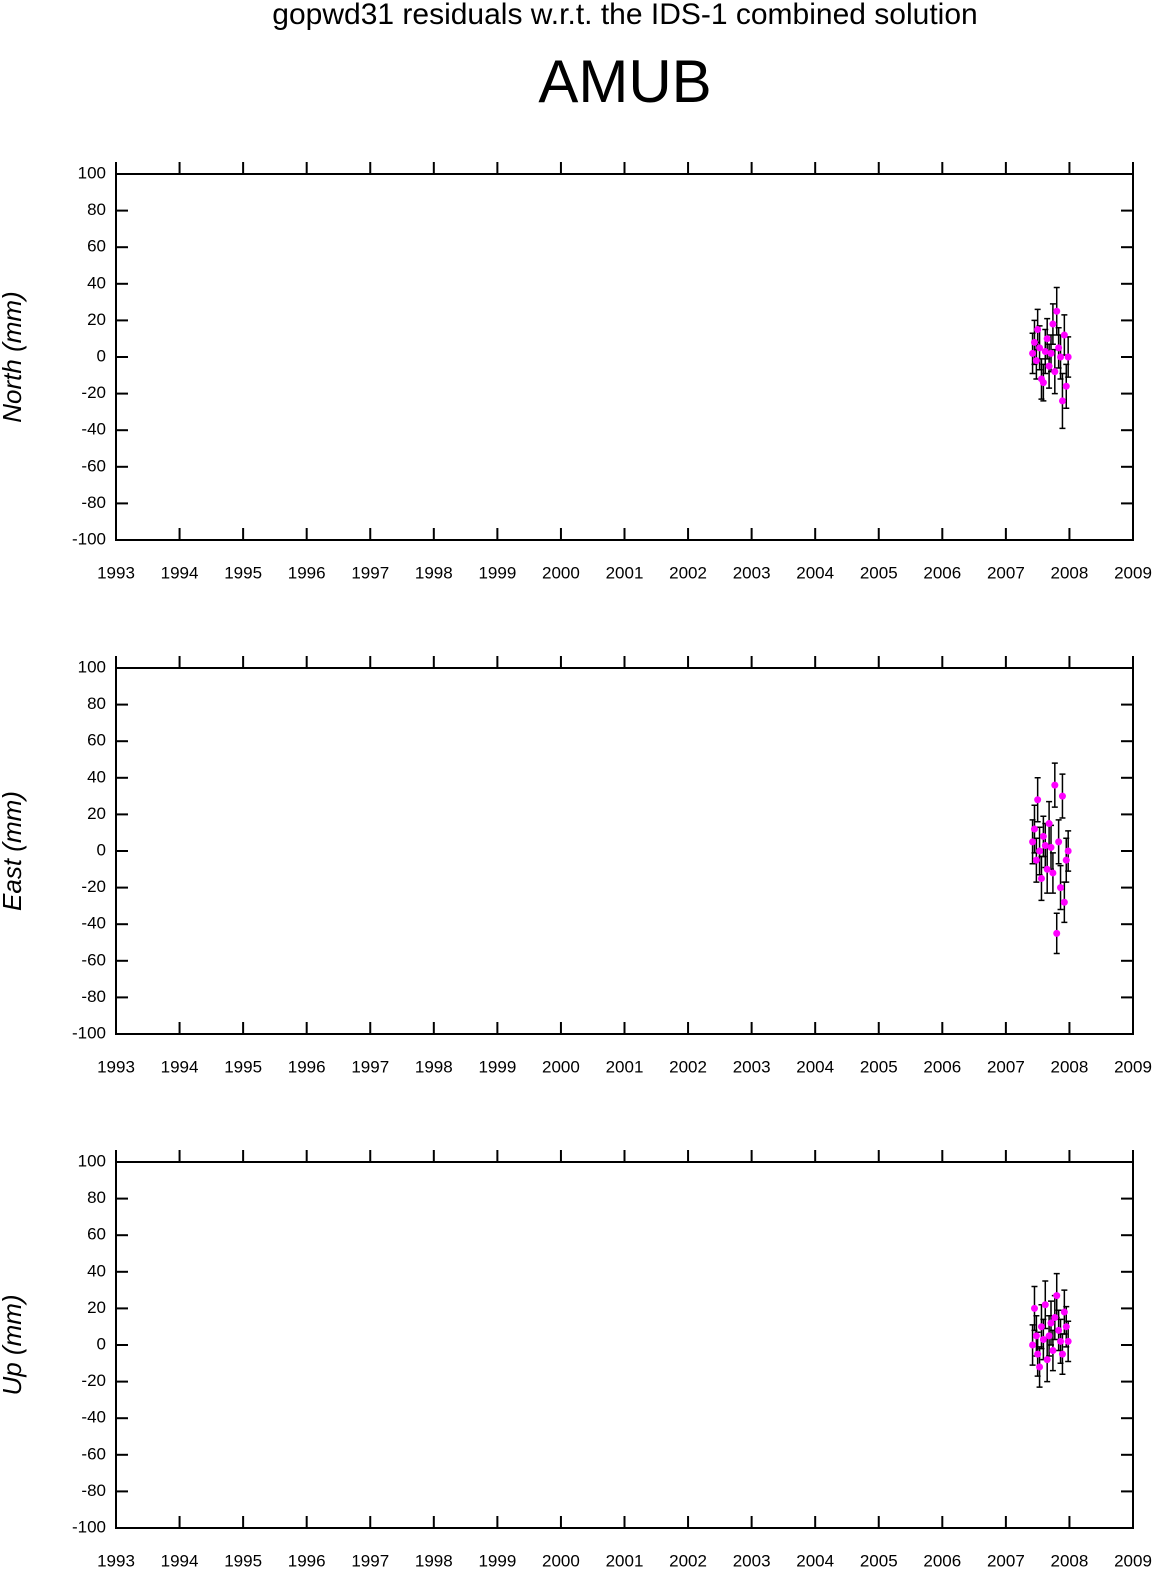  What do you see at coordinates (497, 1066) in the screenshot?
I see `x-tick-label: 1999` at bounding box center [497, 1066].